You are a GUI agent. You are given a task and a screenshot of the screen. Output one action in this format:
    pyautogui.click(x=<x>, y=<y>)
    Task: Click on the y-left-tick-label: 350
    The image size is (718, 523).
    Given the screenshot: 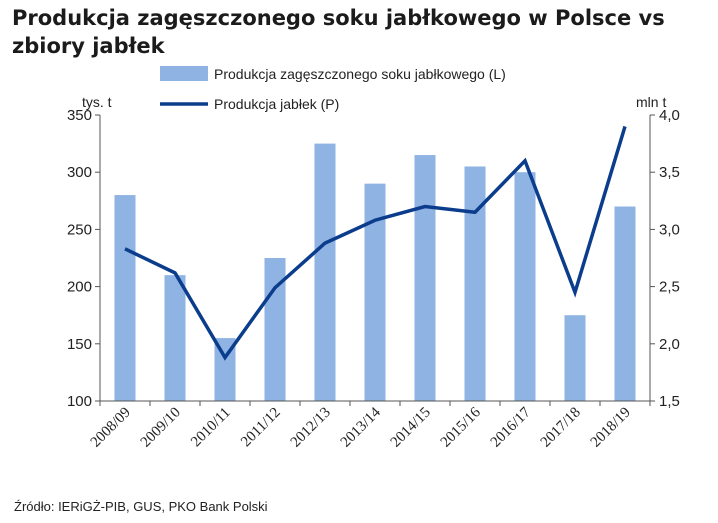 What is the action you would take?
    pyautogui.click(x=79, y=115)
    